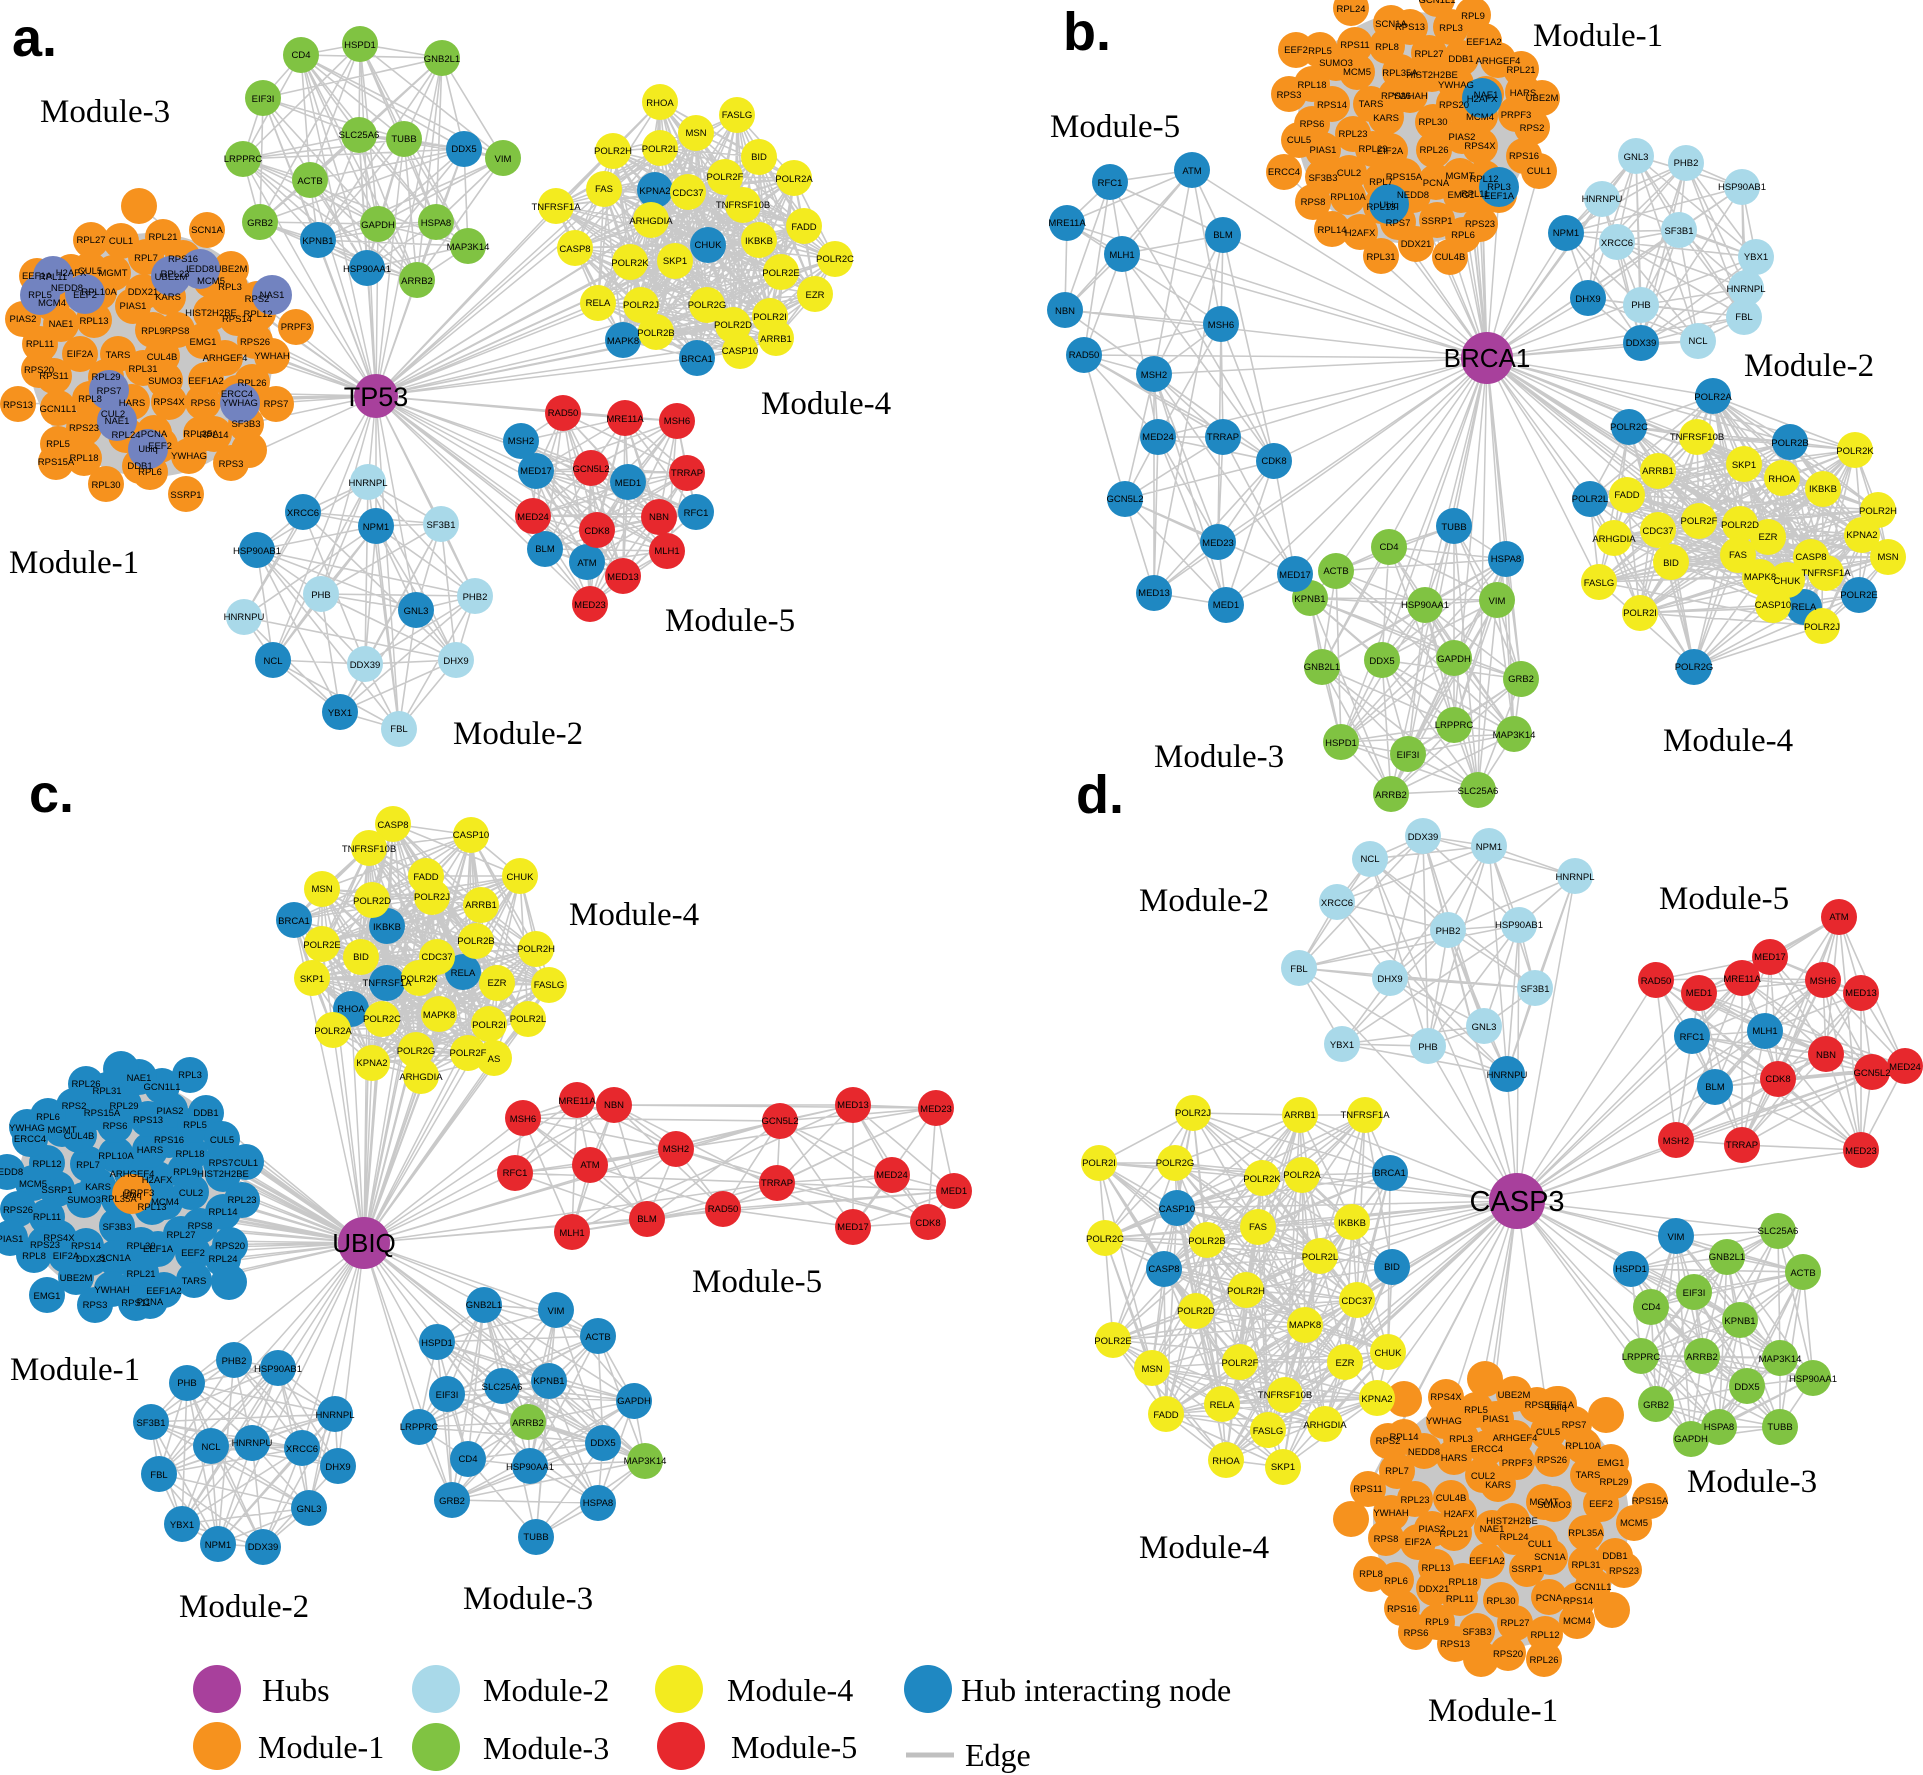 The height and width of the screenshot is (1775, 1923). What do you see at coordinates (1542, 98) in the screenshot?
I see `svg-text: UBE2M` at bounding box center [1542, 98].